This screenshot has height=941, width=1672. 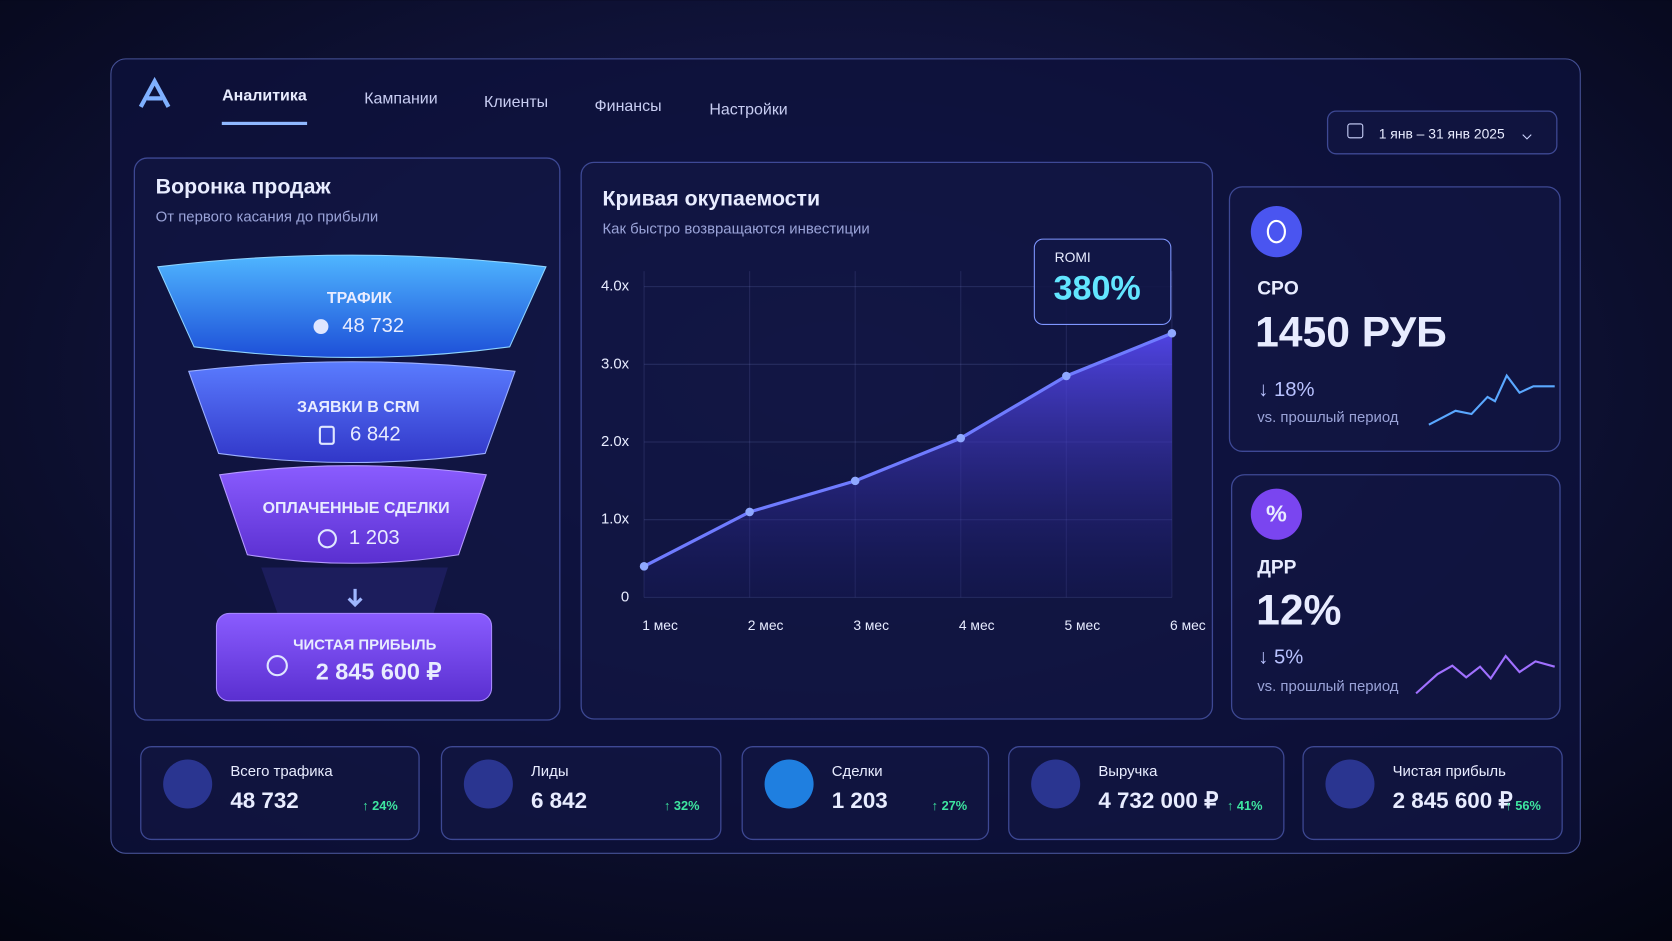 What do you see at coordinates (400, 99) in the screenshot?
I see `nav-tab: Кампании` at bounding box center [400, 99].